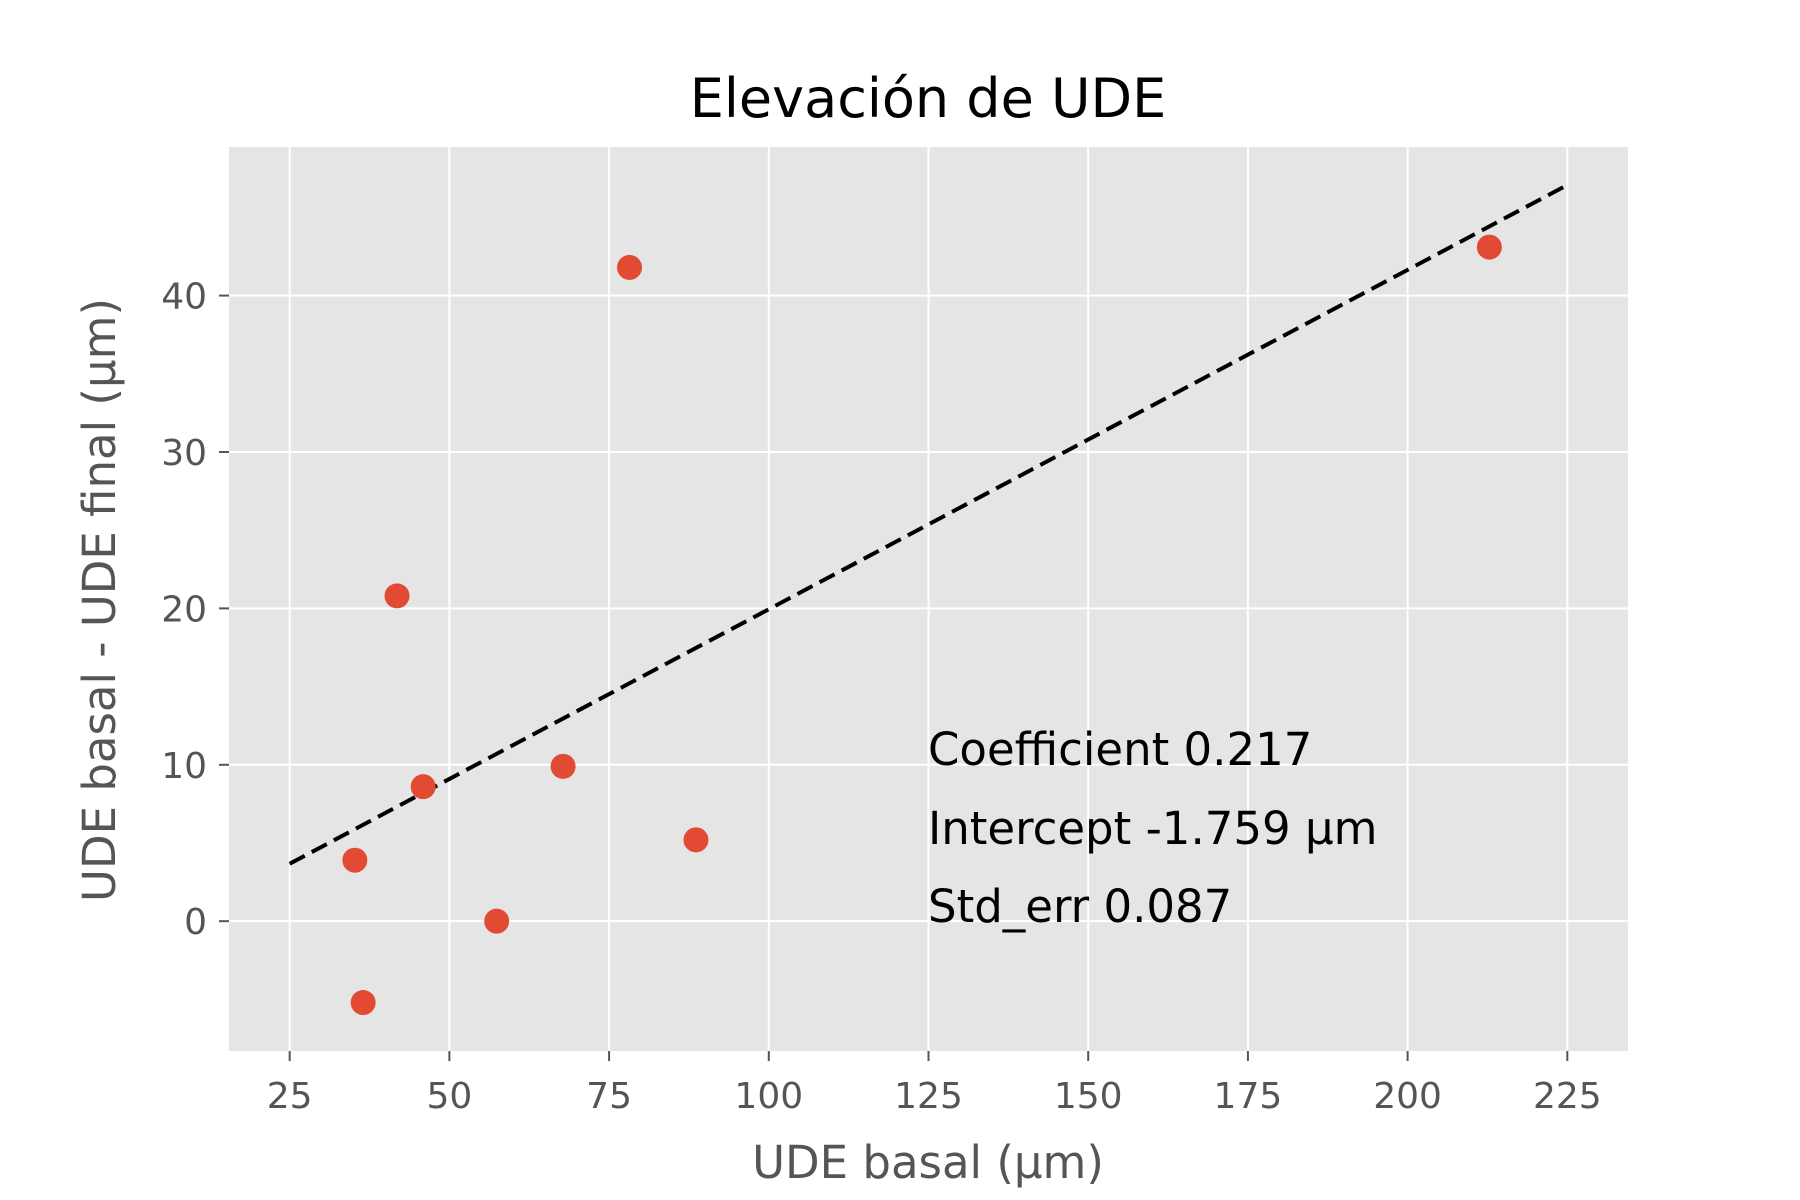  What do you see at coordinates (184, 609) in the screenshot?
I see `y-tick-label: 20` at bounding box center [184, 609].